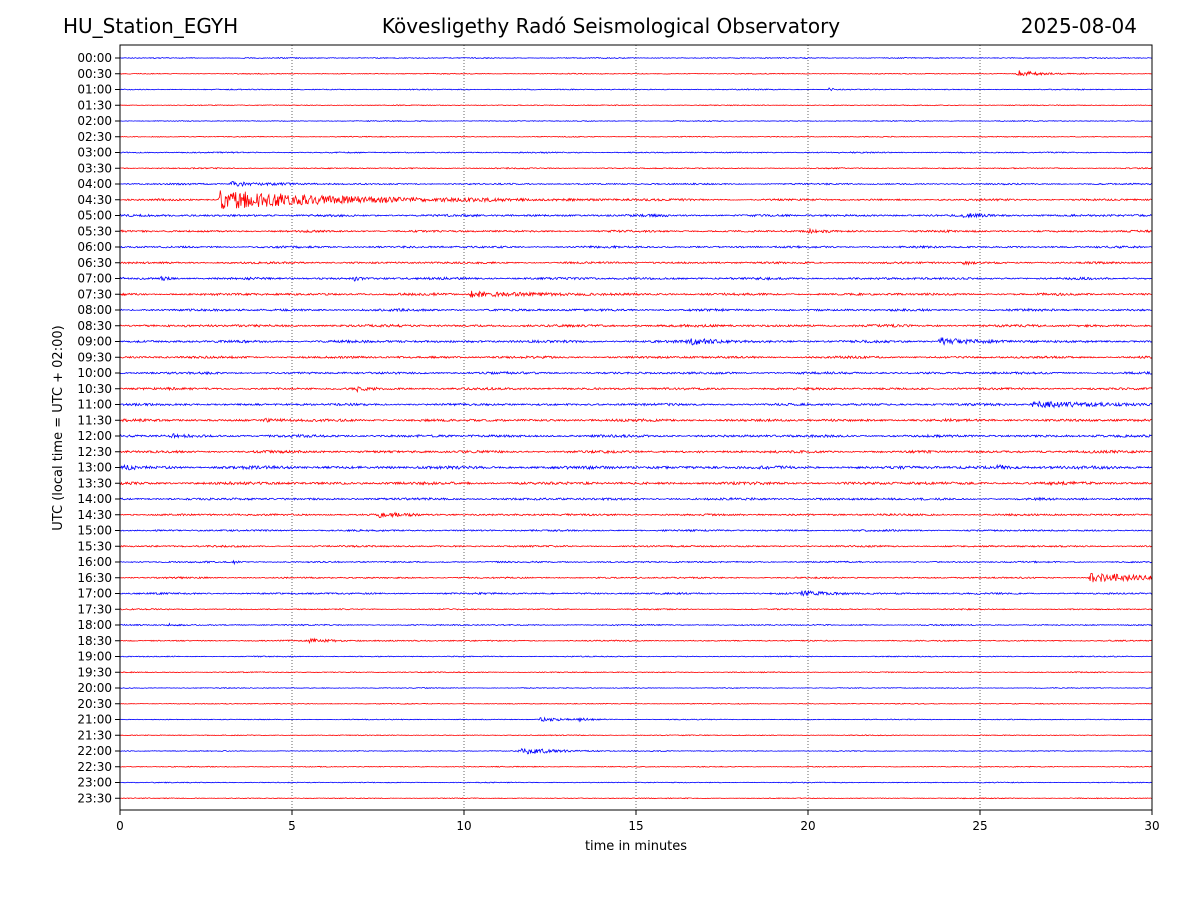 The width and height of the screenshot is (1200, 900). What do you see at coordinates (94, 420) in the screenshot?
I see `y-tick-label: 11:30` at bounding box center [94, 420].